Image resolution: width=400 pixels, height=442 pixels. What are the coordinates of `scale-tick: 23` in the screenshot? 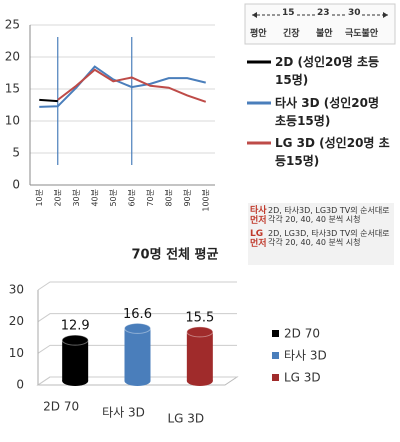 It's located at (323, 13).